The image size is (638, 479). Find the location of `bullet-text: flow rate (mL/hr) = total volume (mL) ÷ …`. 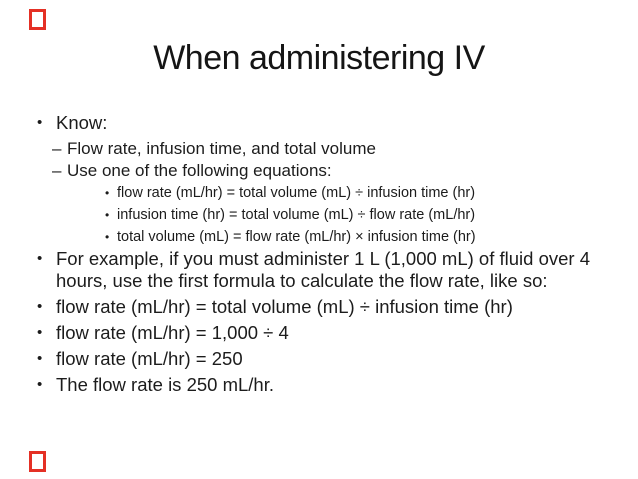

bullet-text: flow rate (mL/hr) = total volume (mL) ÷ … is located at coordinates (284, 306).